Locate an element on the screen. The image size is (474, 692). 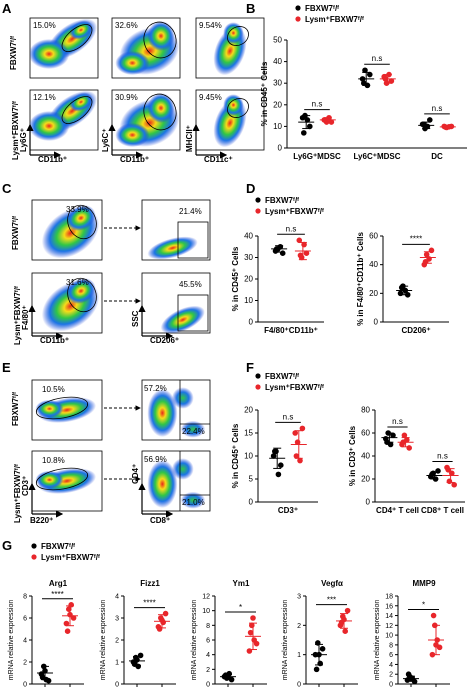
significance-label: n.s is located at coordinates (437, 108).